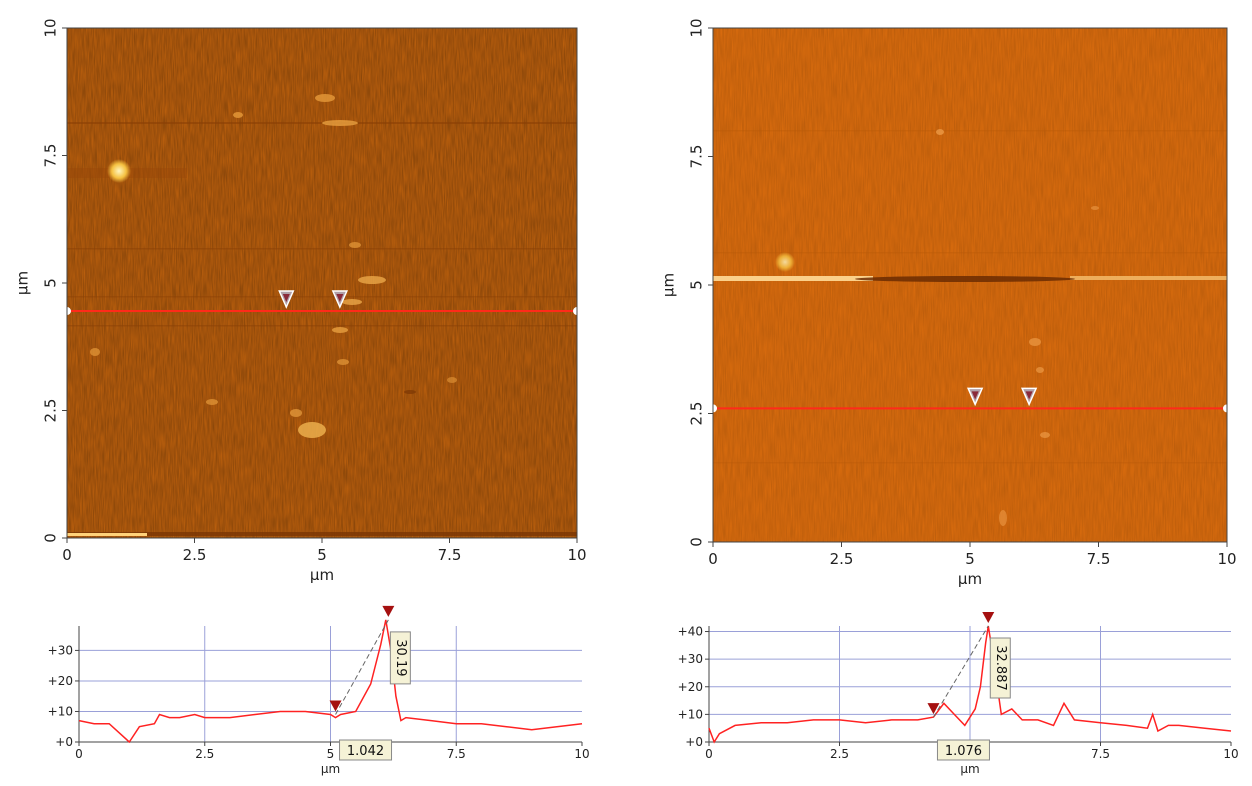  I want to click on dx-callout-value: 1.042, so click(365, 751).